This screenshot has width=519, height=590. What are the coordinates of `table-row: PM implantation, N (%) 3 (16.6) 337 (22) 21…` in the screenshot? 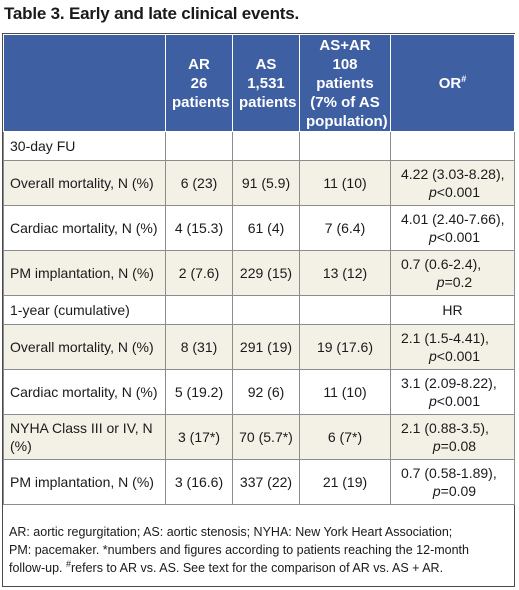 It's located at (259, 482).